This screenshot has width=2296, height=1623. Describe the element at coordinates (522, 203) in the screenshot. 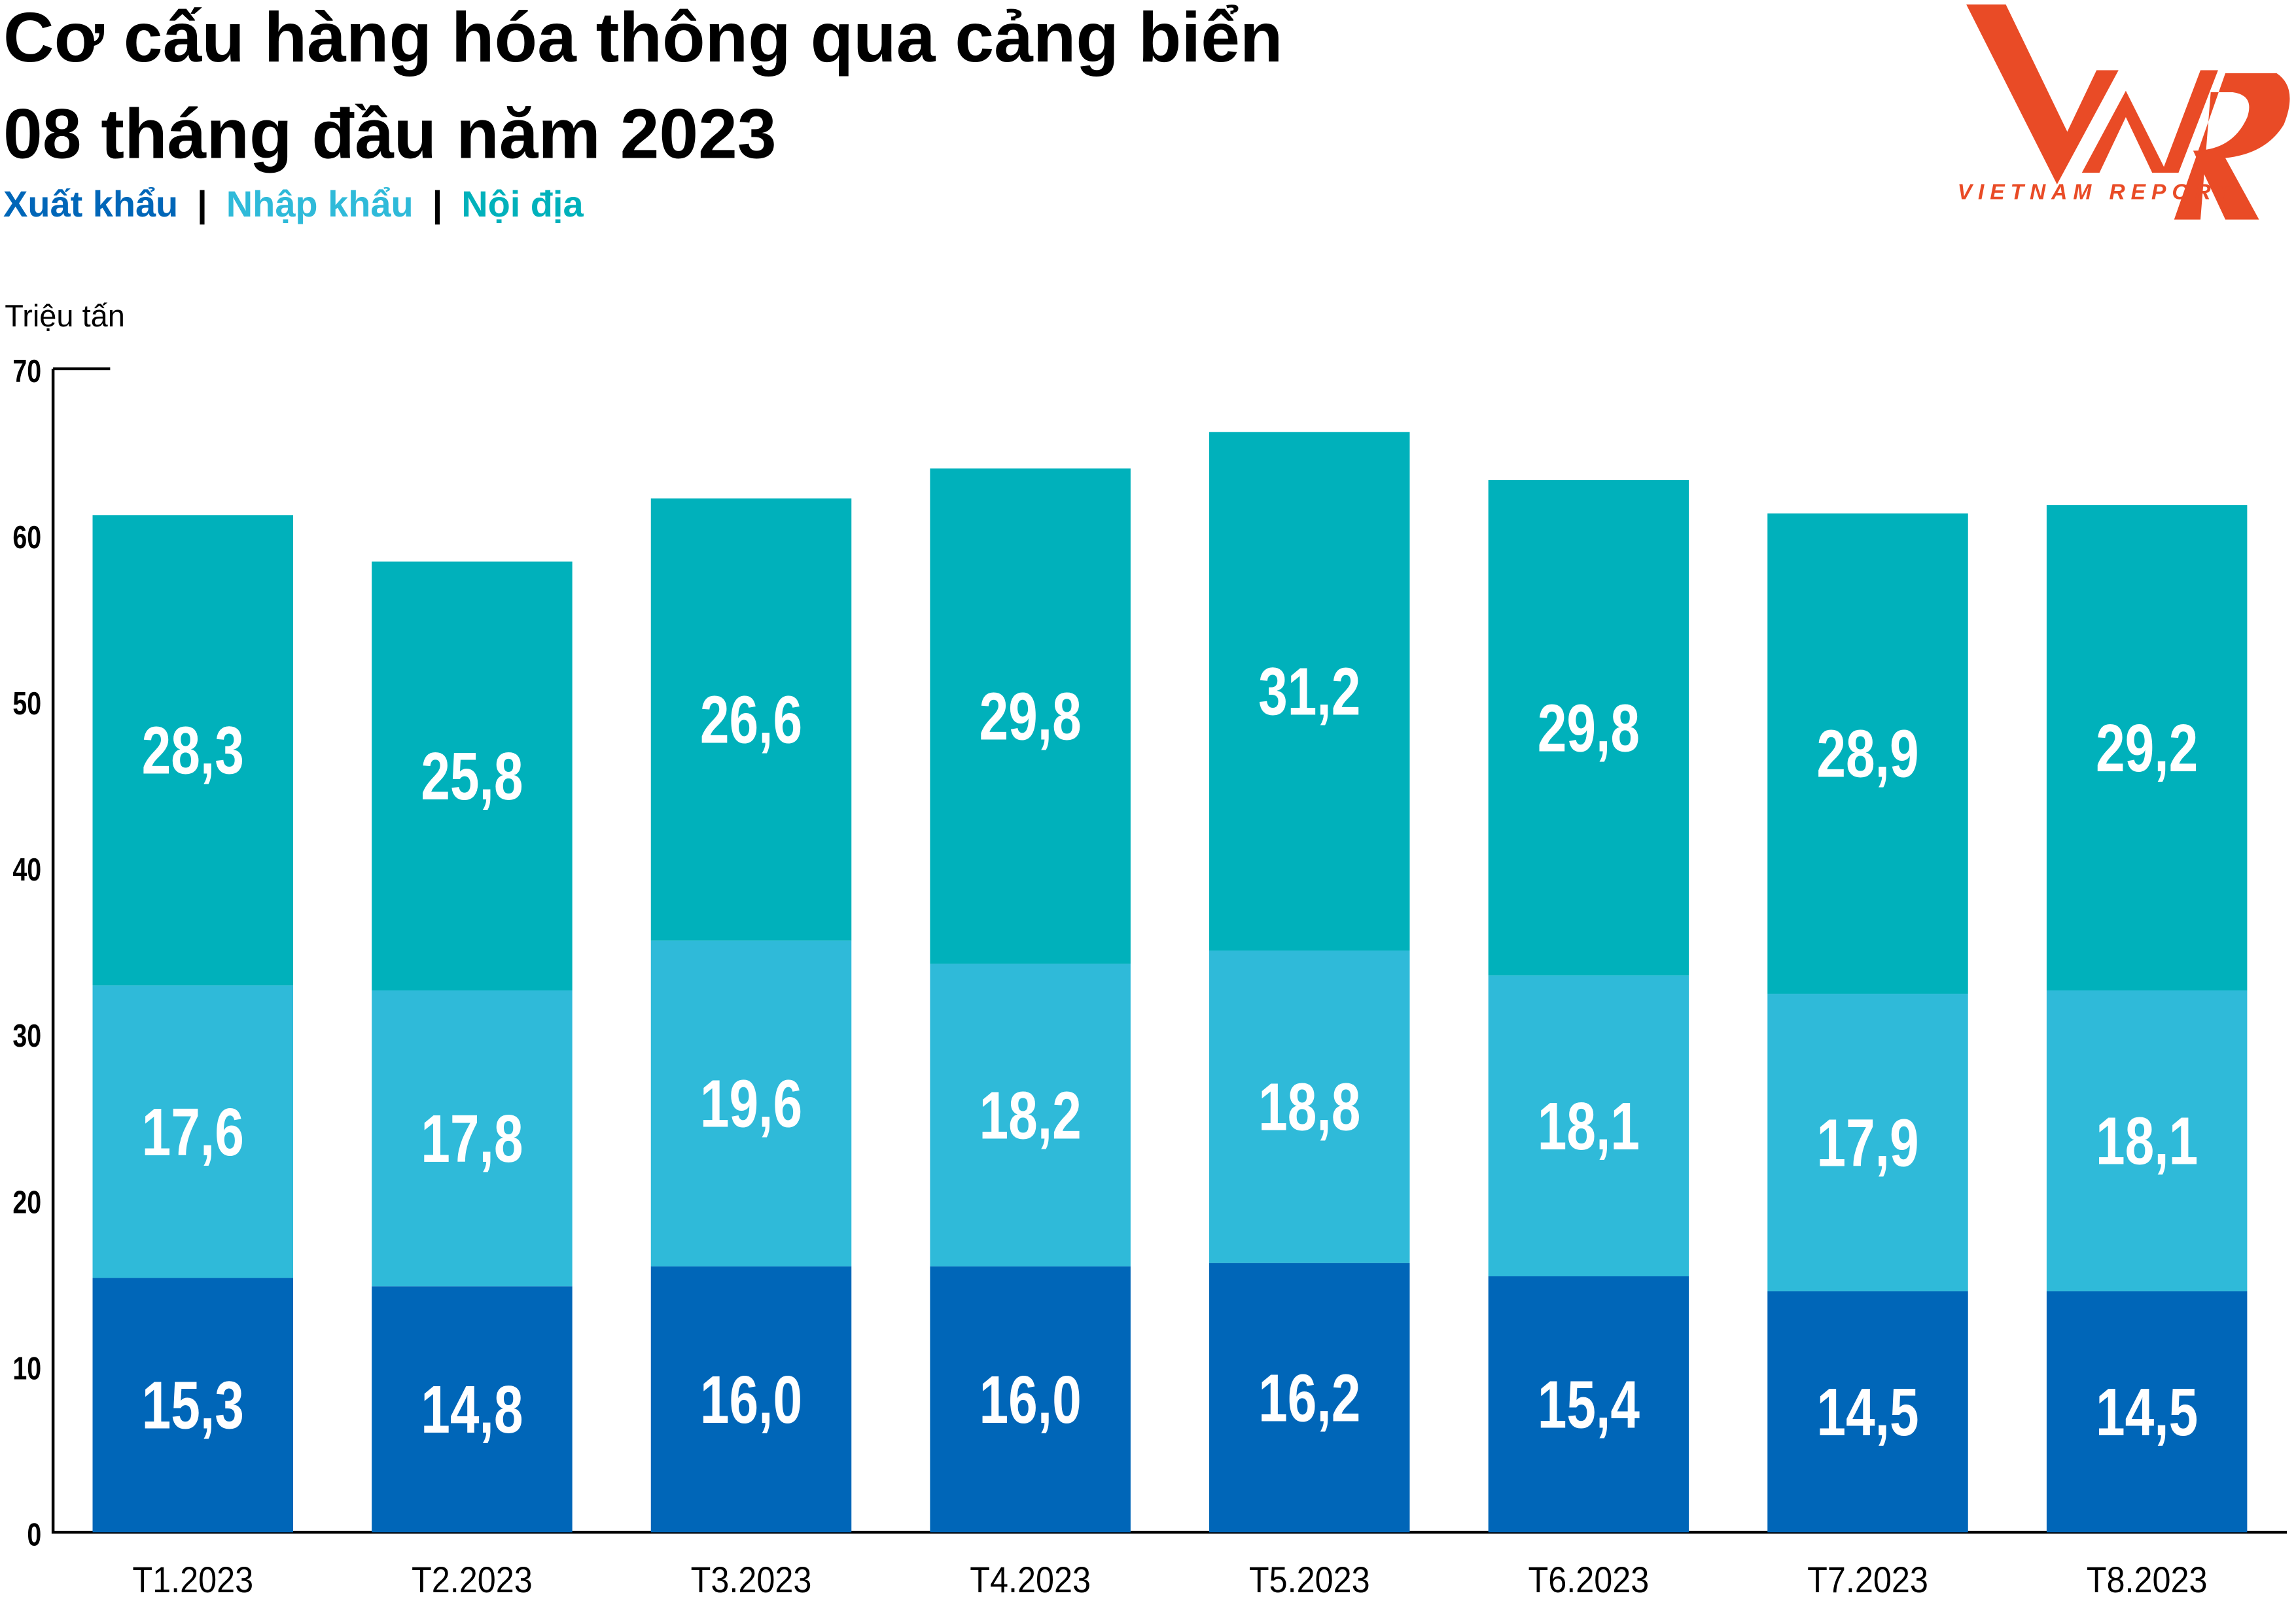

I see `legend-domestic: Nội địa` at that location.